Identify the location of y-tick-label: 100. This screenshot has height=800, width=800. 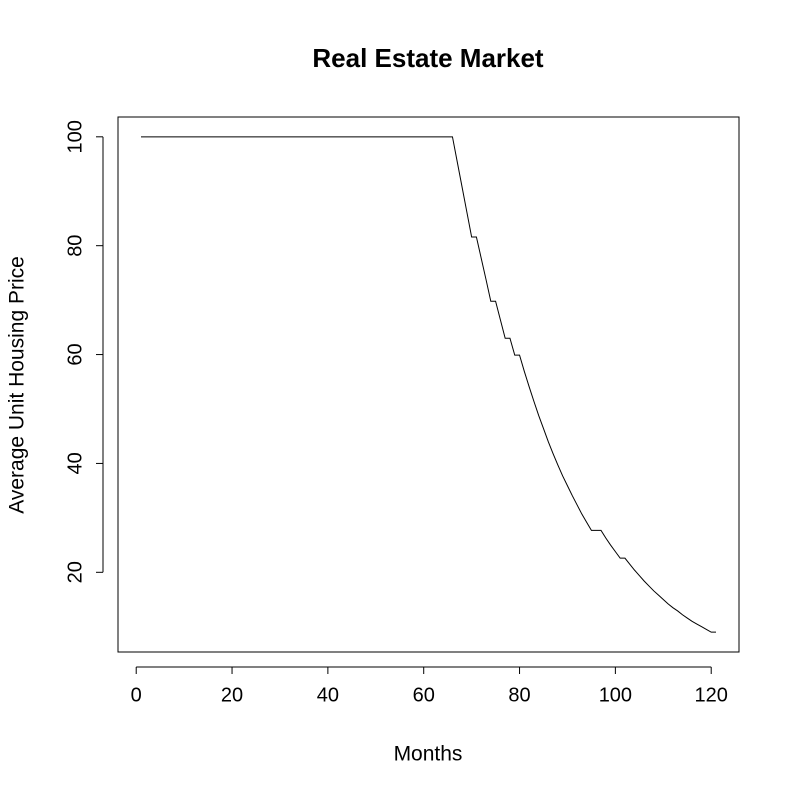
(75, 136).